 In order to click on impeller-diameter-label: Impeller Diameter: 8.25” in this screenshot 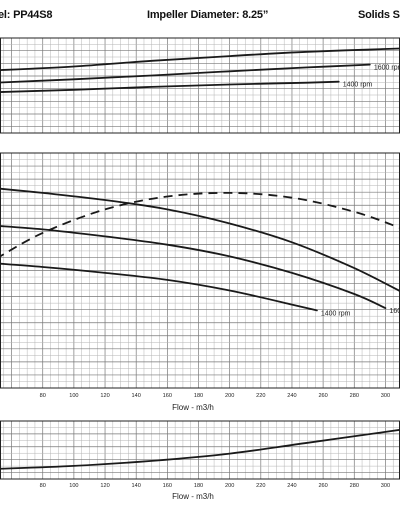, I will do `click(208, 15)`.